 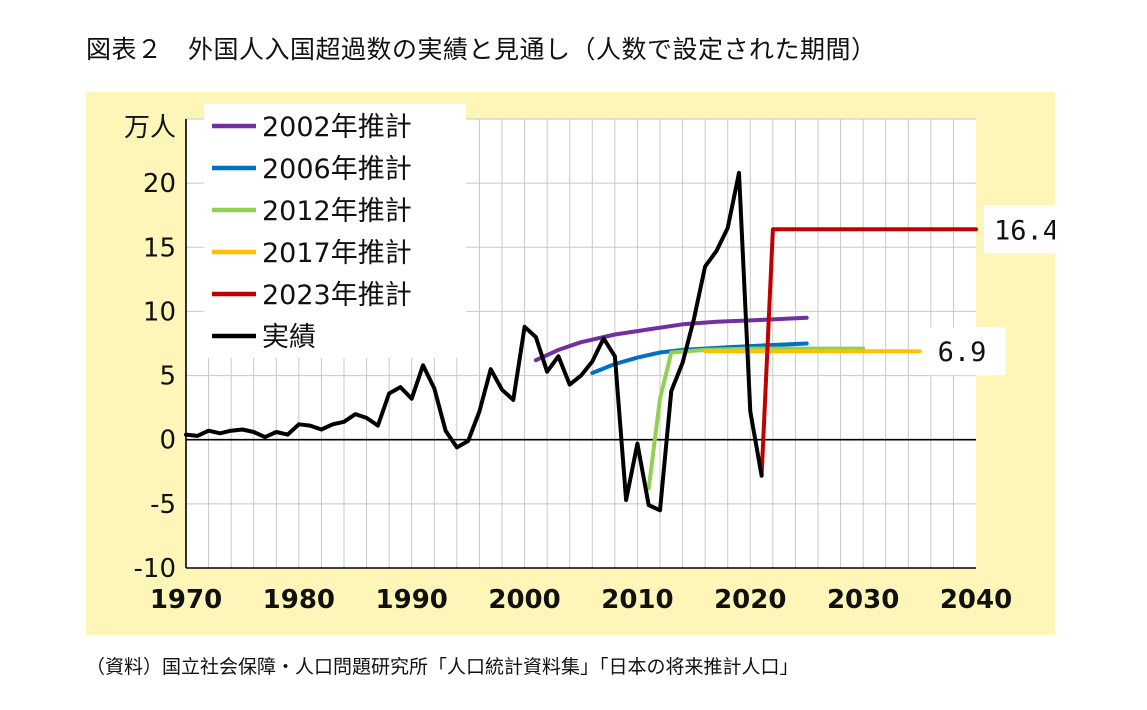 What do you see at coordinates (167, 441) in the screenshot?
I see `y-tick-label: 0` at bounding box center [167, 441].